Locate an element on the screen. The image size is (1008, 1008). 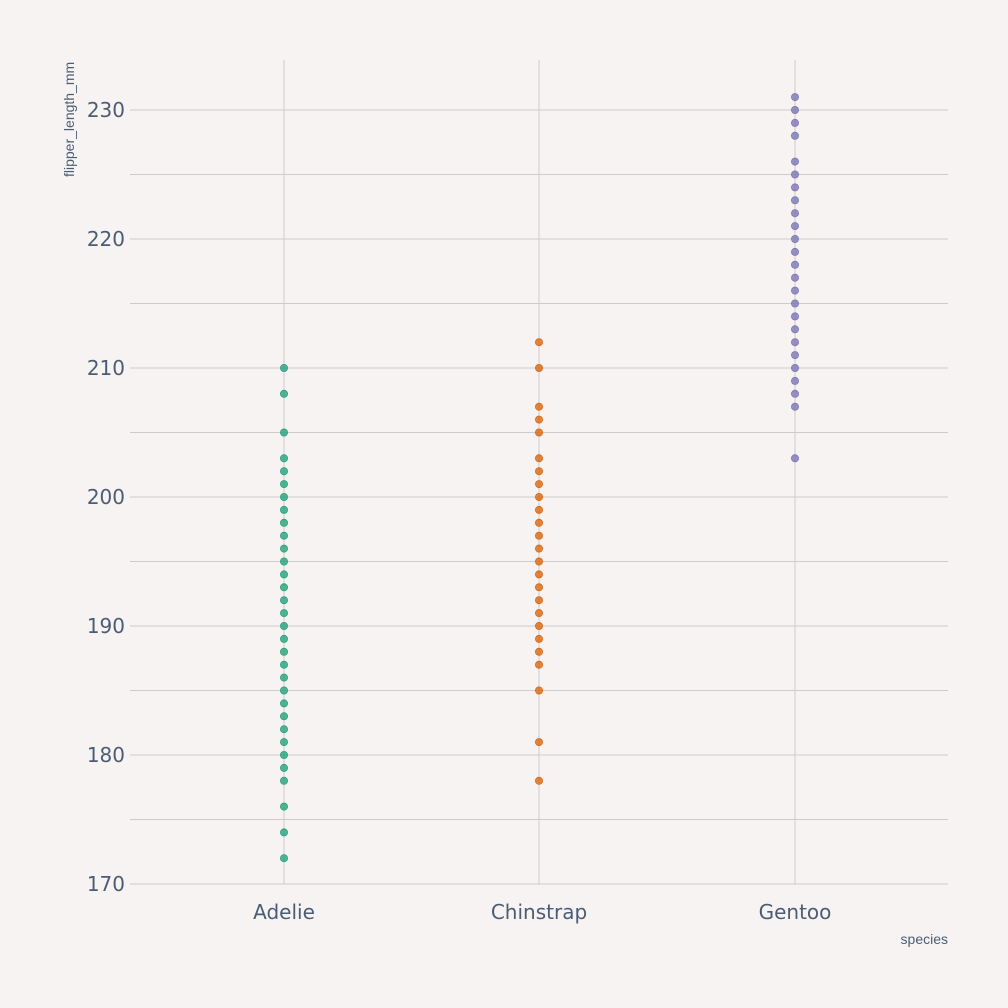
y-axis-title: flipper_length_mm is located at coordinates (69, 119).